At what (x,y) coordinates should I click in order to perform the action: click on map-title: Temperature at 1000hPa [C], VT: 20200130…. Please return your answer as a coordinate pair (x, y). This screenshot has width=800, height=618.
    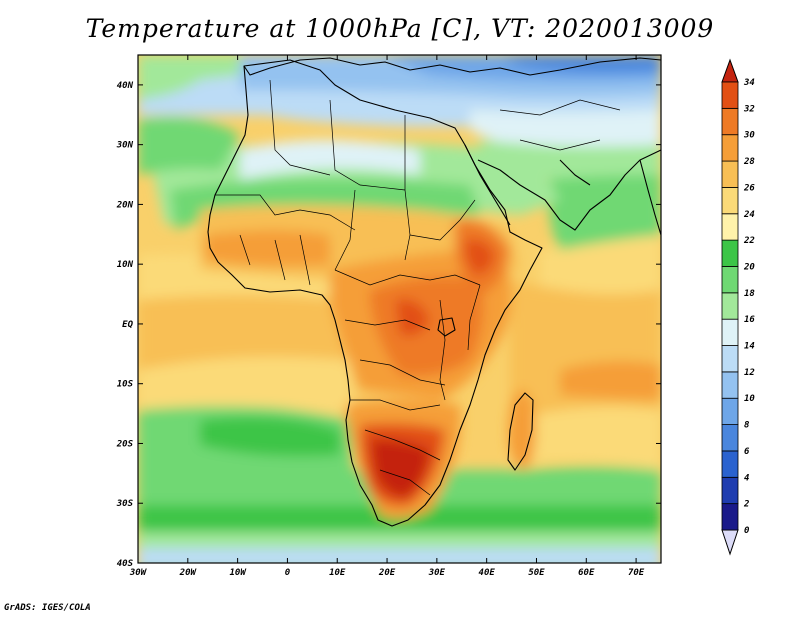
    Looking at the image, I should click on (400, 28).